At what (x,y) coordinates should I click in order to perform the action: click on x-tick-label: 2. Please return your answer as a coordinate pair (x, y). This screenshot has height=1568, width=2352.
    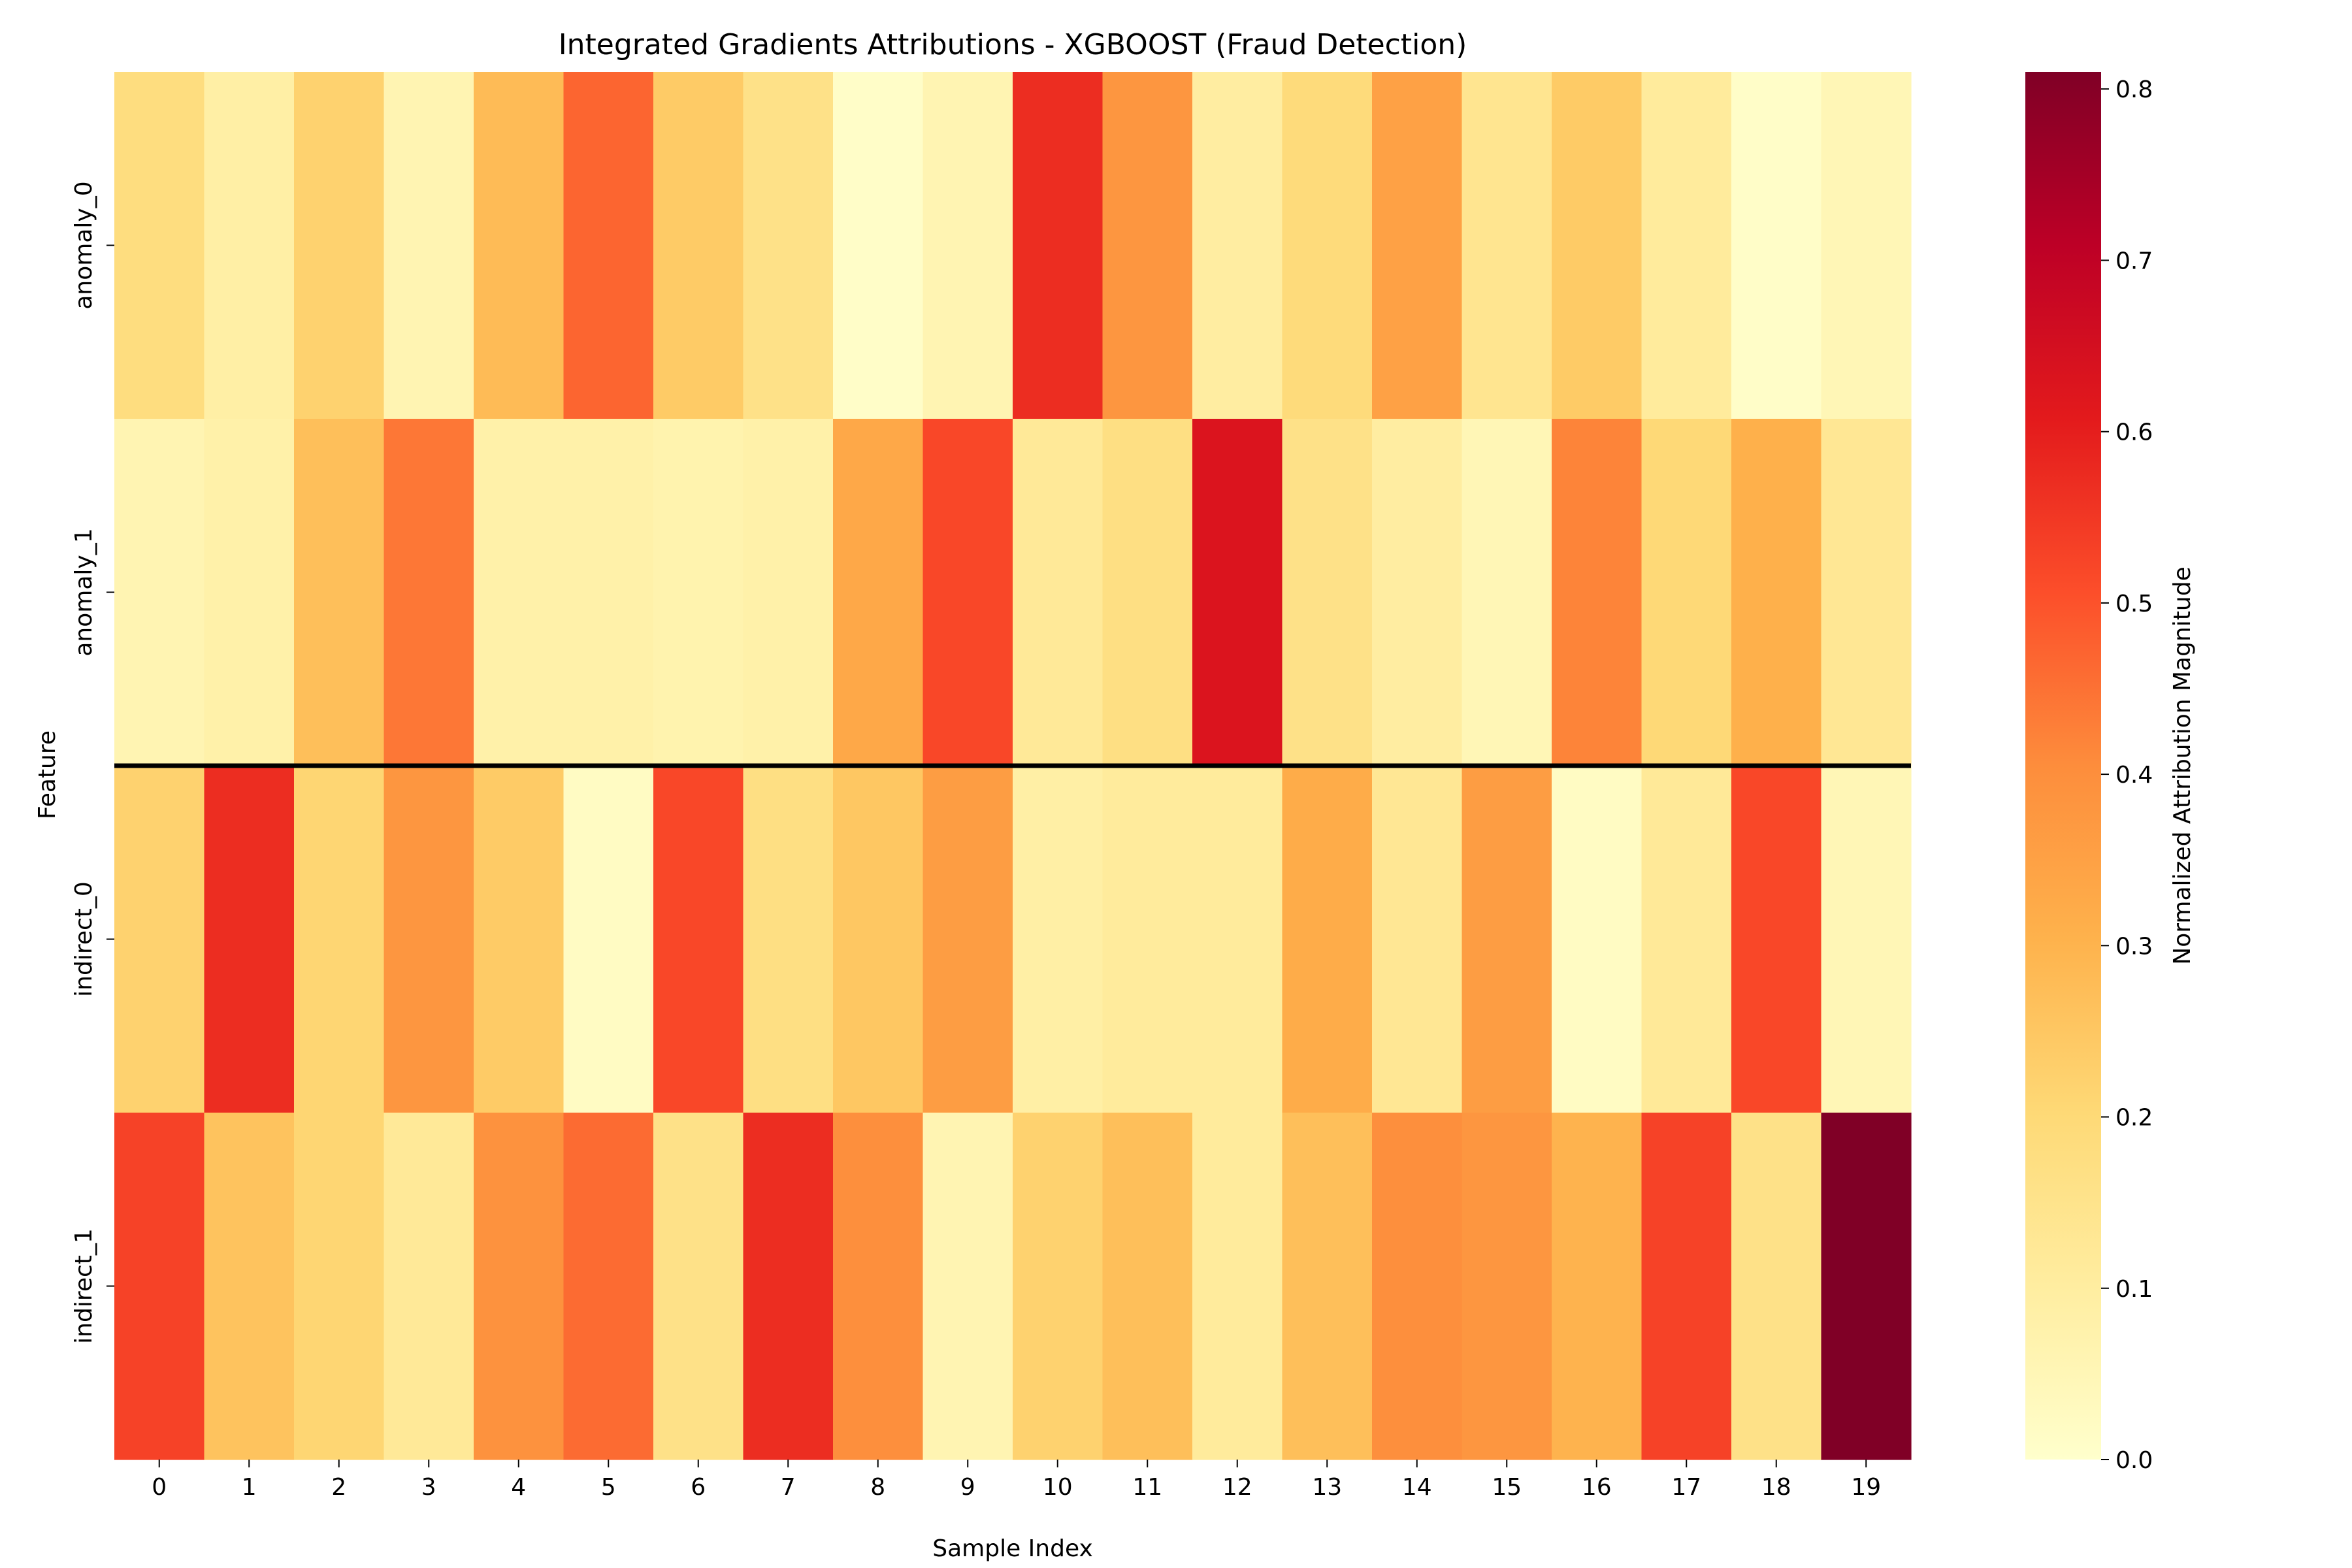
    Looking at the image, I should click on (338, 1487).